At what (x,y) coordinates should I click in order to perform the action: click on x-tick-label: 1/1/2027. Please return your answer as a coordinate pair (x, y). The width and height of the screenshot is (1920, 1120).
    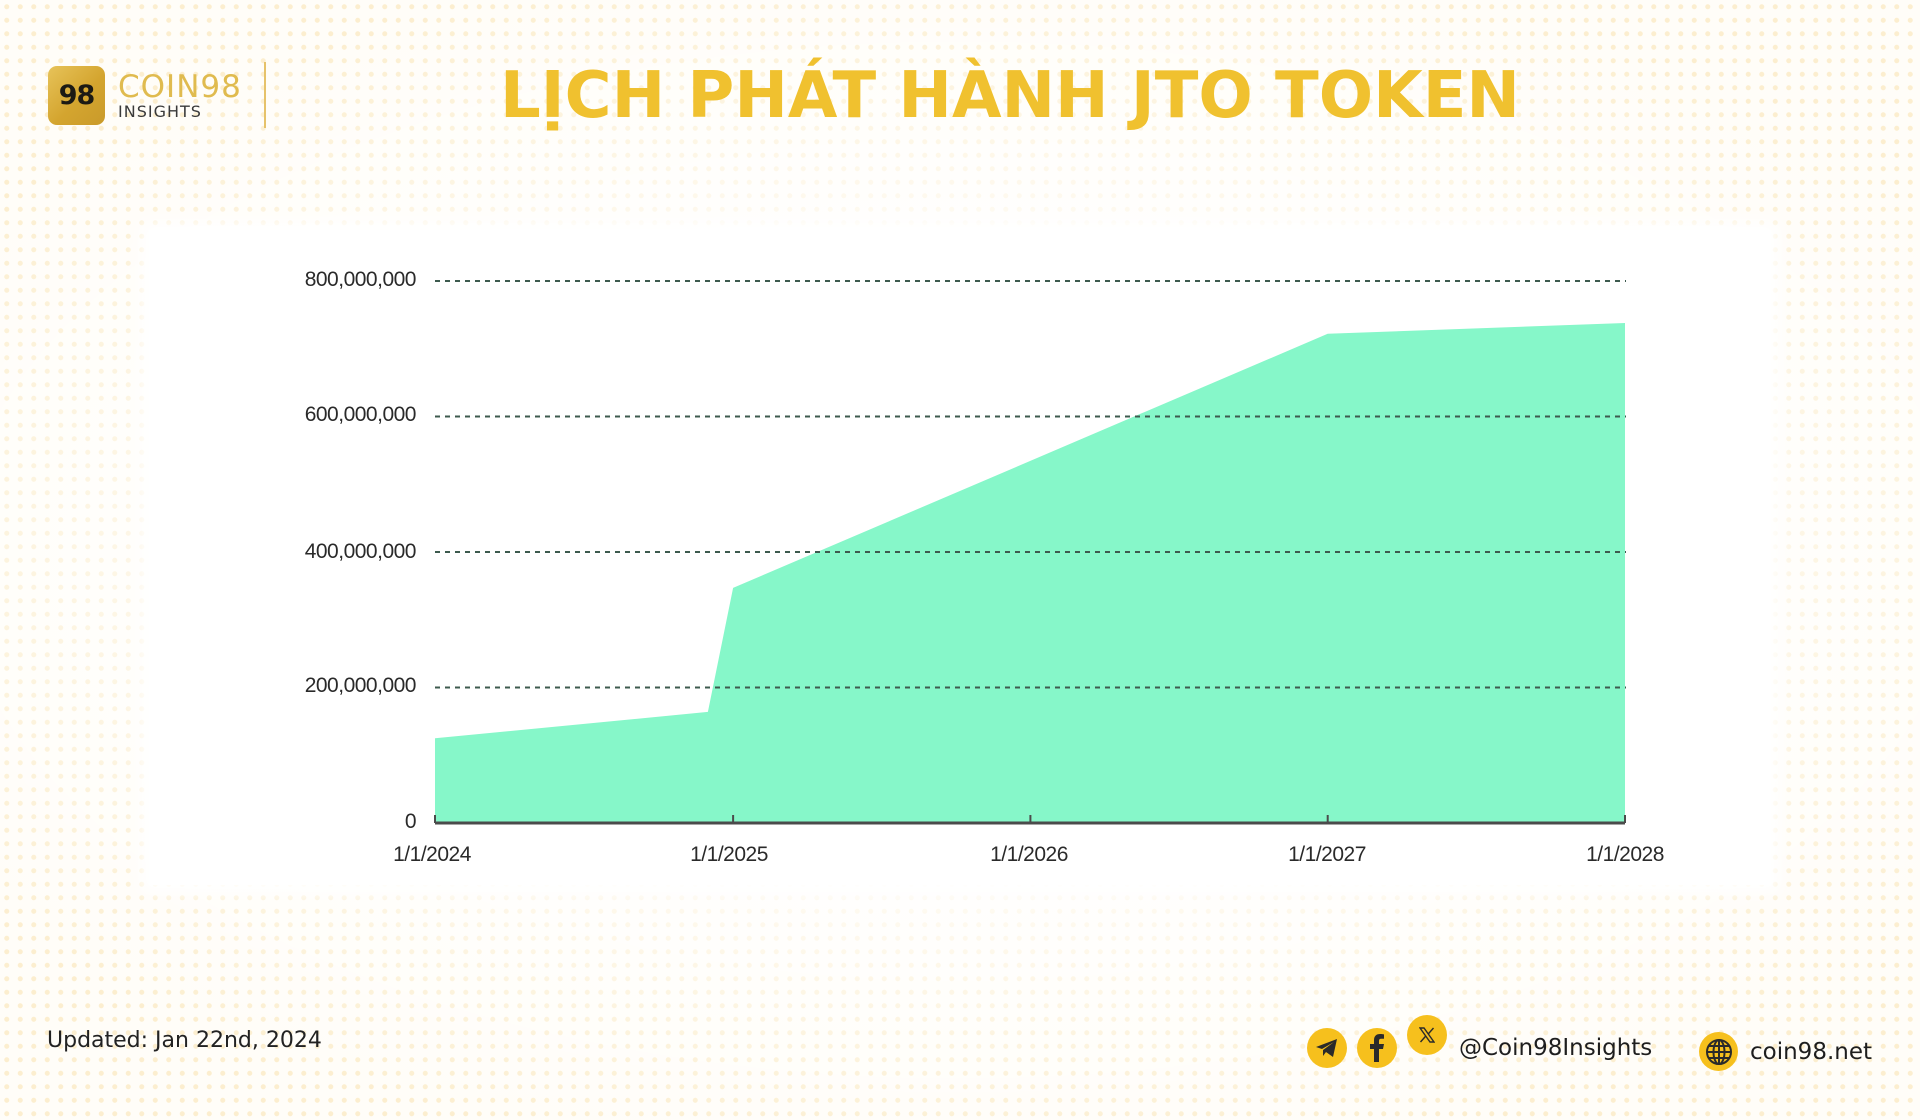
    Looking at the image, I should click on (1327, 854).